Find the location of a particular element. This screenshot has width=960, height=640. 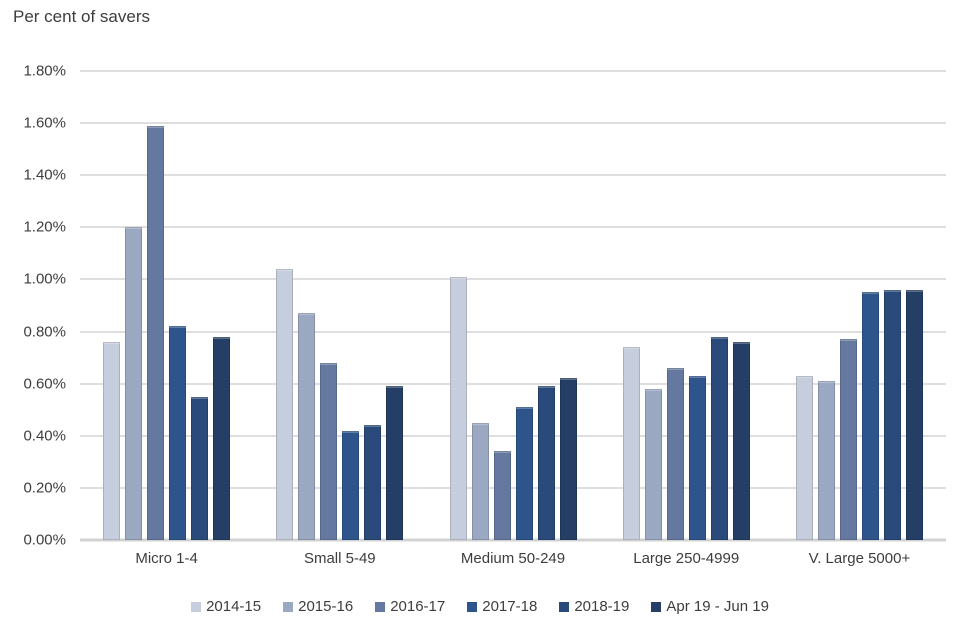

legend-label: Apr 19 - Jun 19 is located at coordinates (717, 606).